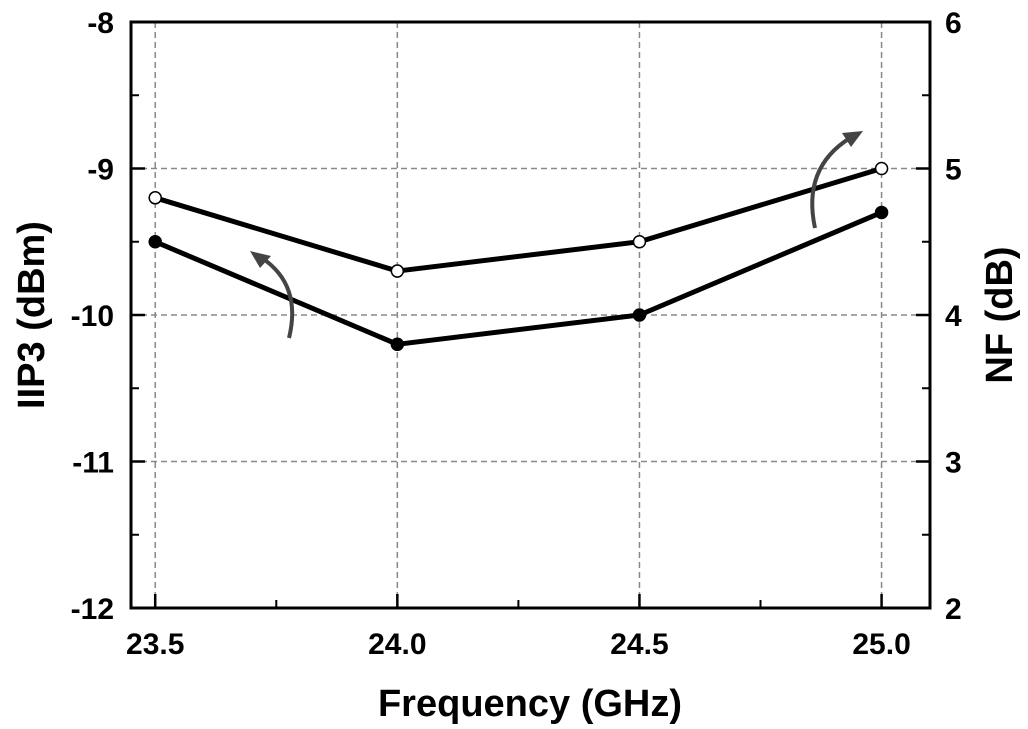  I want to click on y-right-tick-label: 6, so click(953, 23).